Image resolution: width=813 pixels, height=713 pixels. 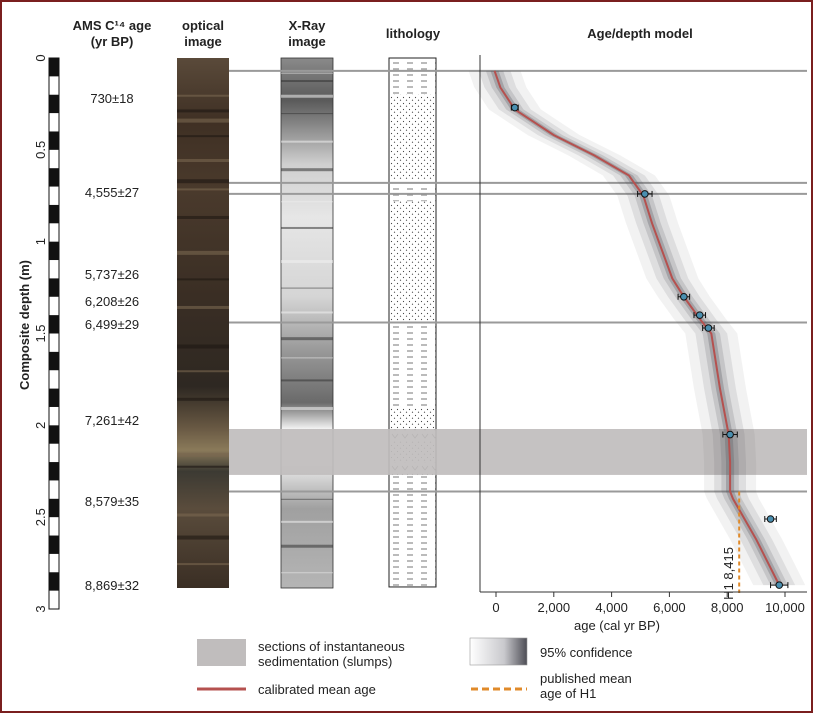 What do you see at coordinates (112, 25) in the screenshot?
I see `ams-header-line1: AMS C¹⁴ age` at bounding box center [112, 25].